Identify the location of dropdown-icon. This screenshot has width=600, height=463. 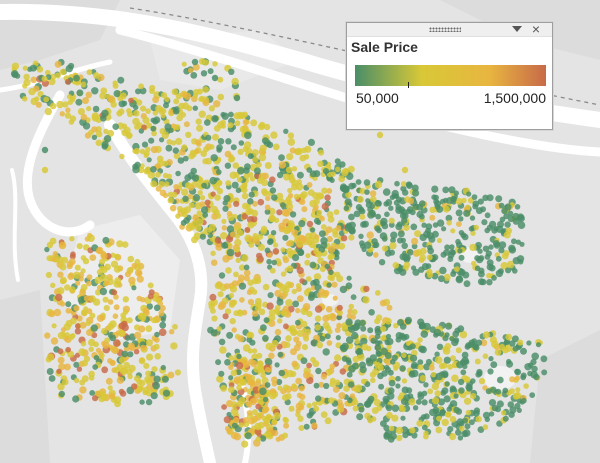
(517, 29).